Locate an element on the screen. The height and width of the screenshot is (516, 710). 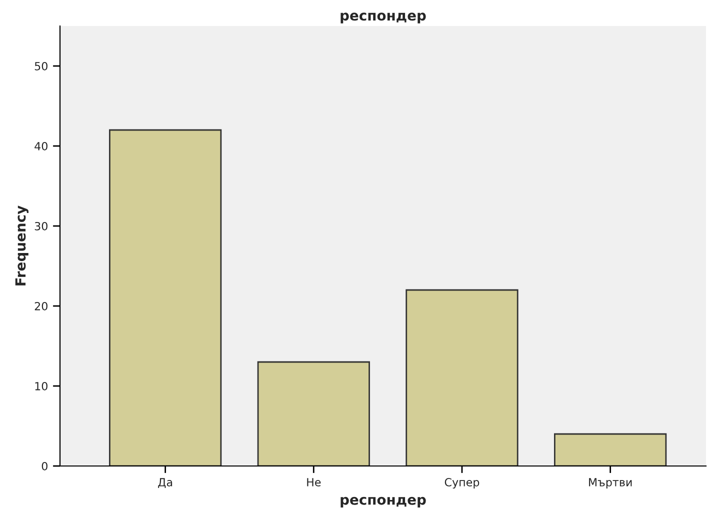
chart-title: респондер is located at coordinates (383, 18).